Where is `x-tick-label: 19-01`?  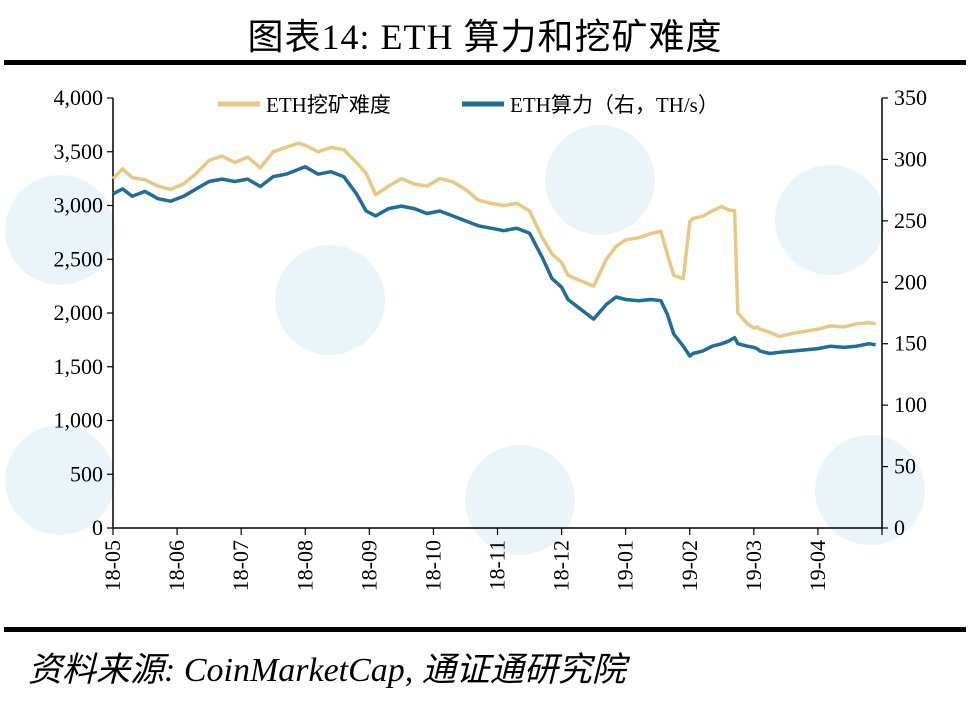 x-tick-label: 19-01 is located at coordinates (625, 565).